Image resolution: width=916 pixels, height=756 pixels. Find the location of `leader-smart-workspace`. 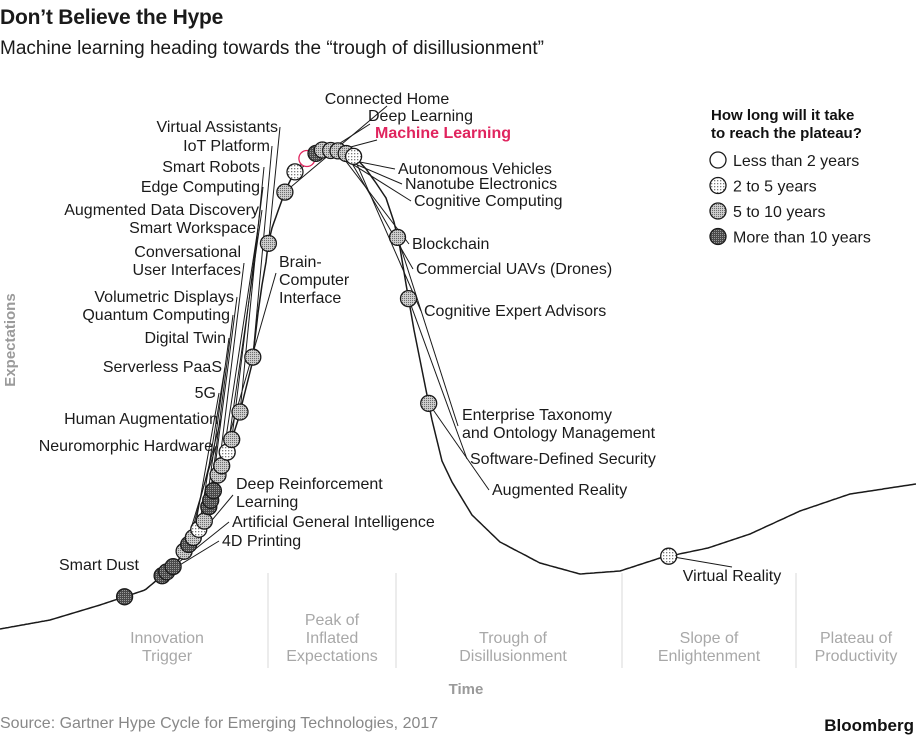

leader-smart-workspace is located at coordinates (240, 342).